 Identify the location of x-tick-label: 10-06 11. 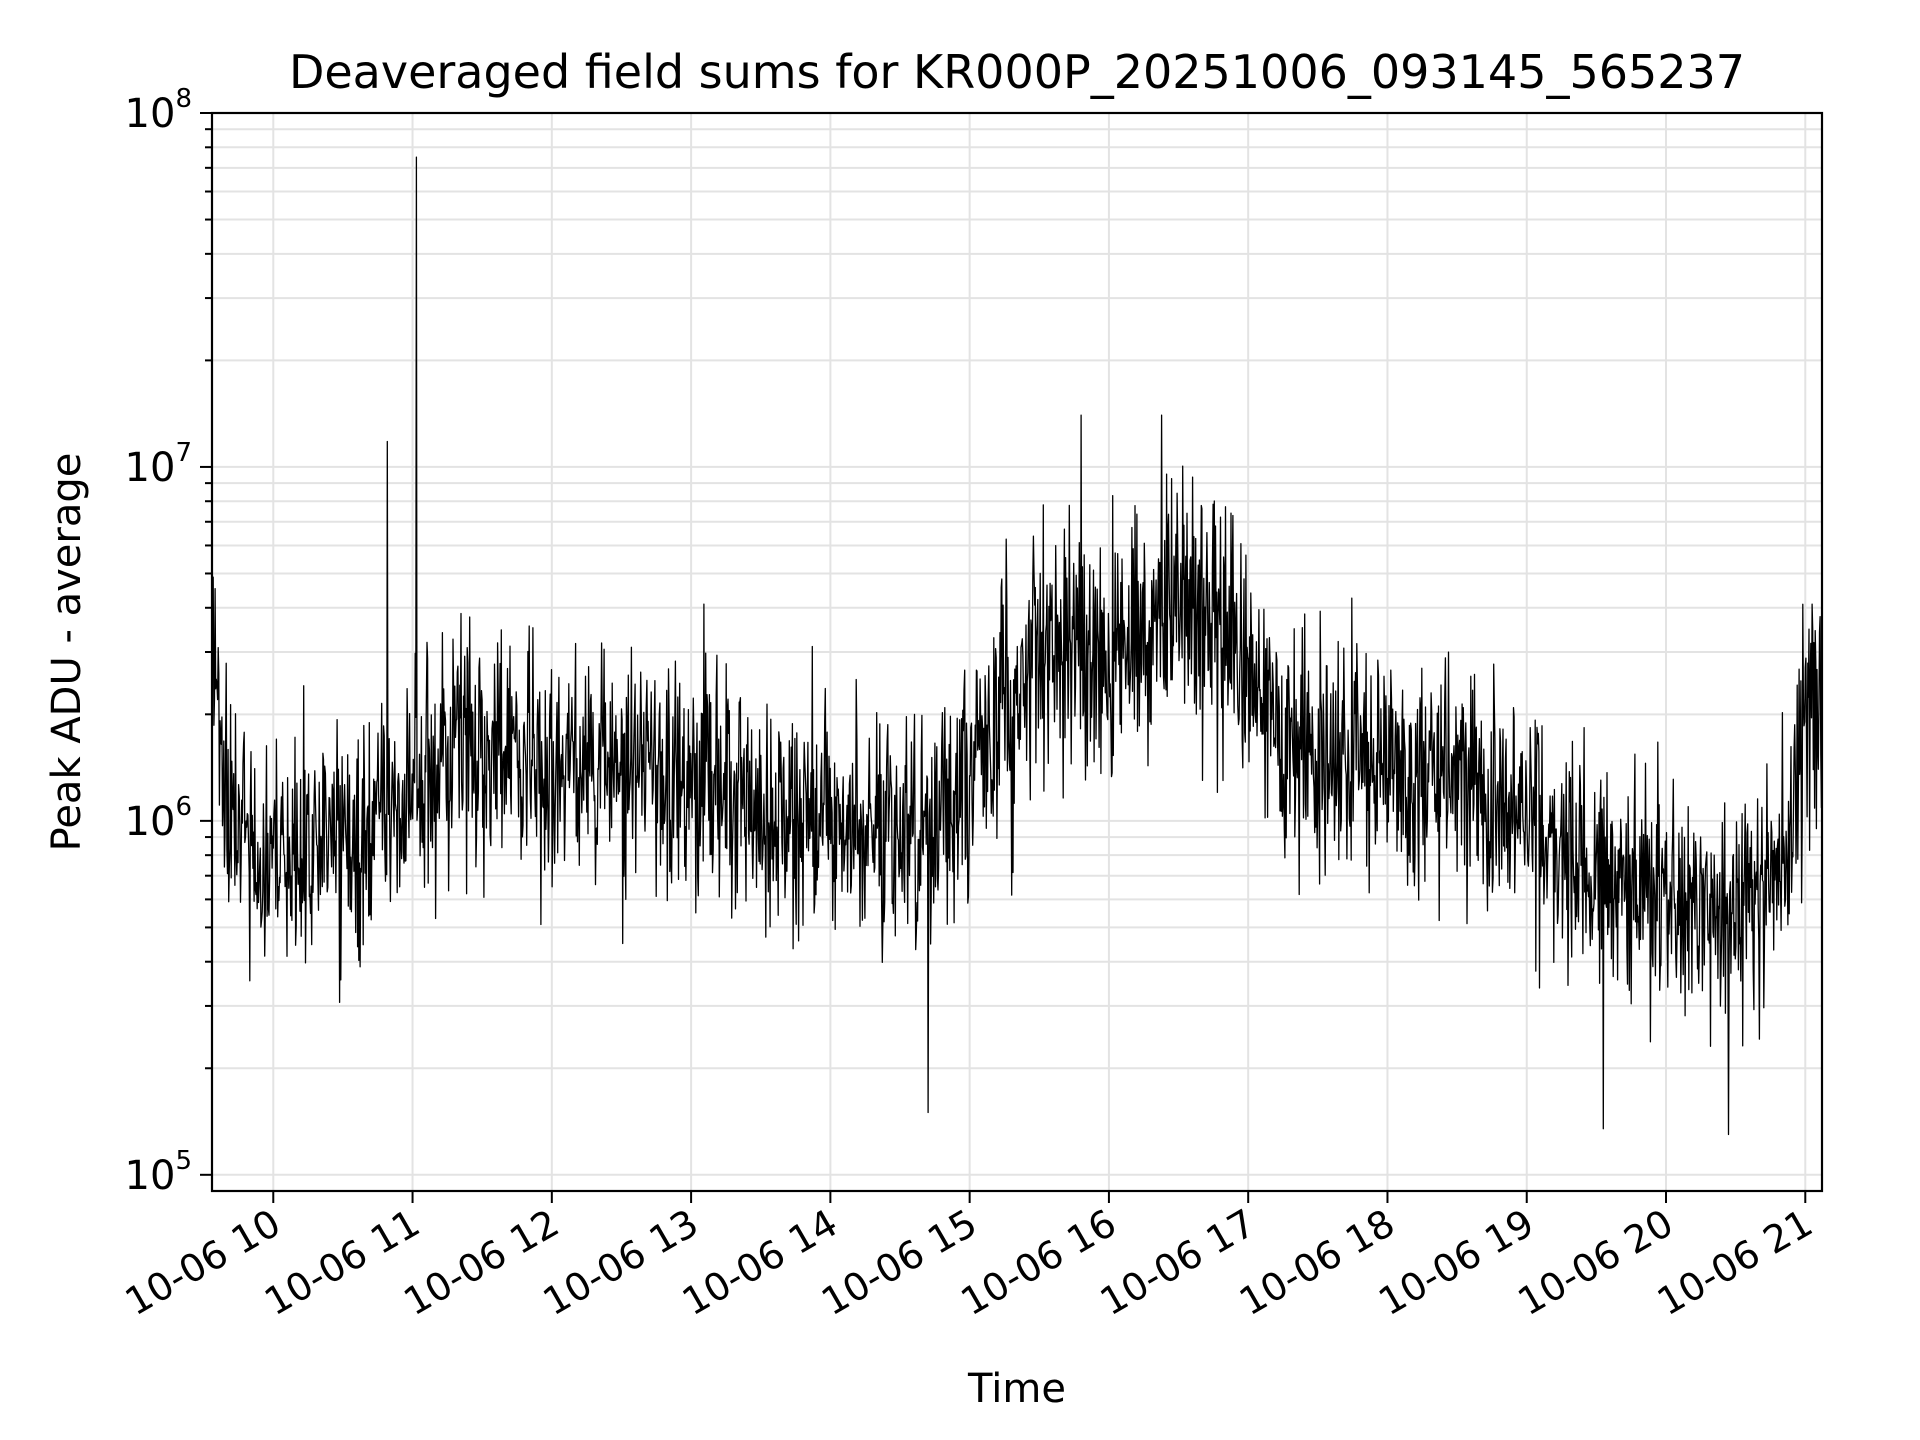
(342, 1263).